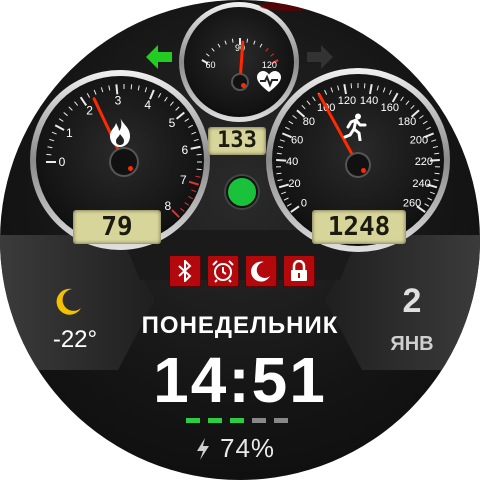 The height and width of the screenshot is (480, 480). I want to click on heart-pulse-icon, so click(269, 81).